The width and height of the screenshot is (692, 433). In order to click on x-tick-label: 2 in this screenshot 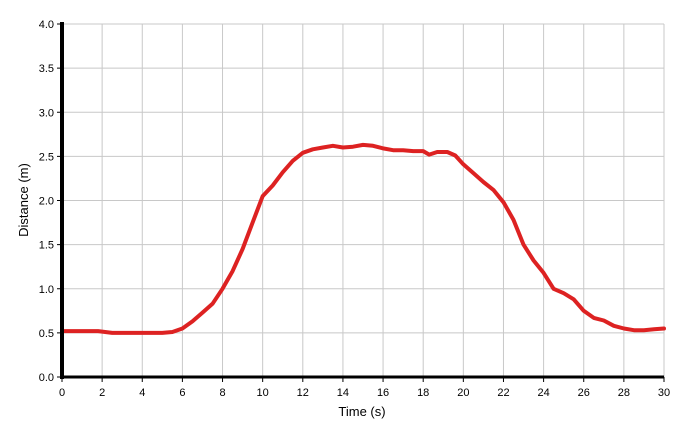, I will do `click(102, 393)`.